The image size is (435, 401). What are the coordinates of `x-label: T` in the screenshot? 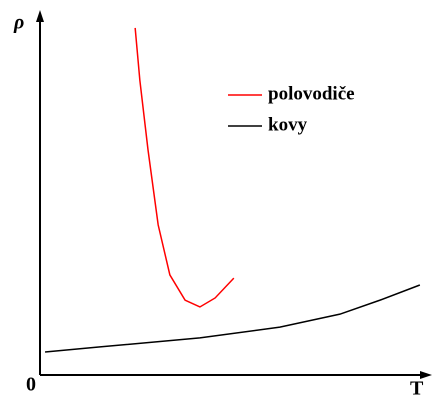 It's located at (417, 389).